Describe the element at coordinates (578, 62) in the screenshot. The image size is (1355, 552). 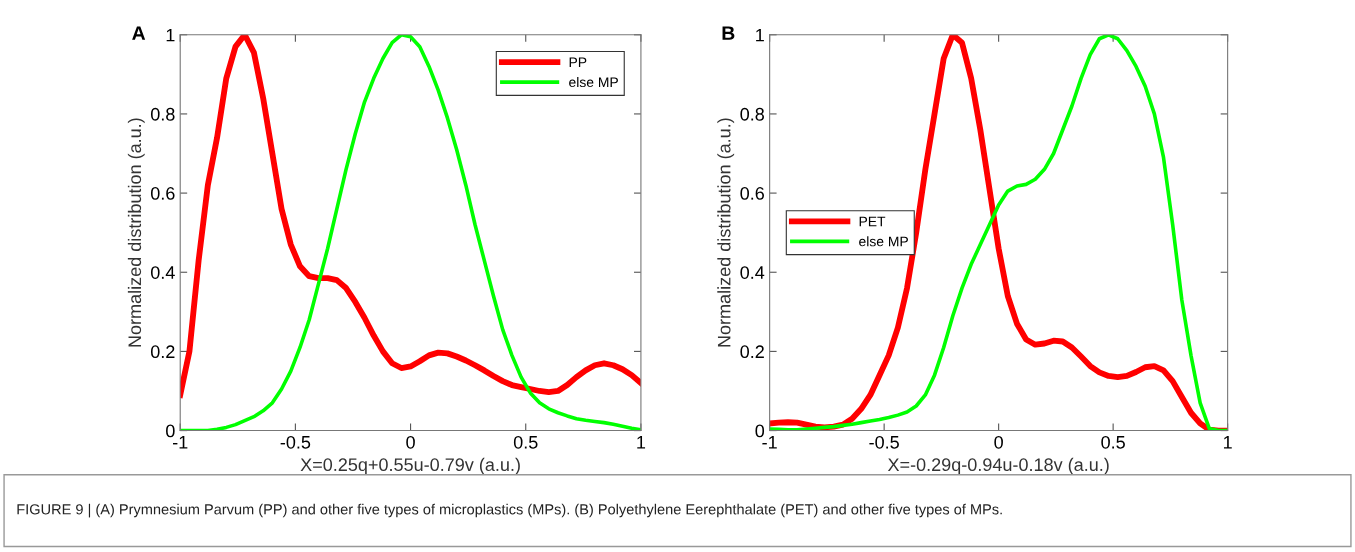
I see `legend-label: PP` at that location.